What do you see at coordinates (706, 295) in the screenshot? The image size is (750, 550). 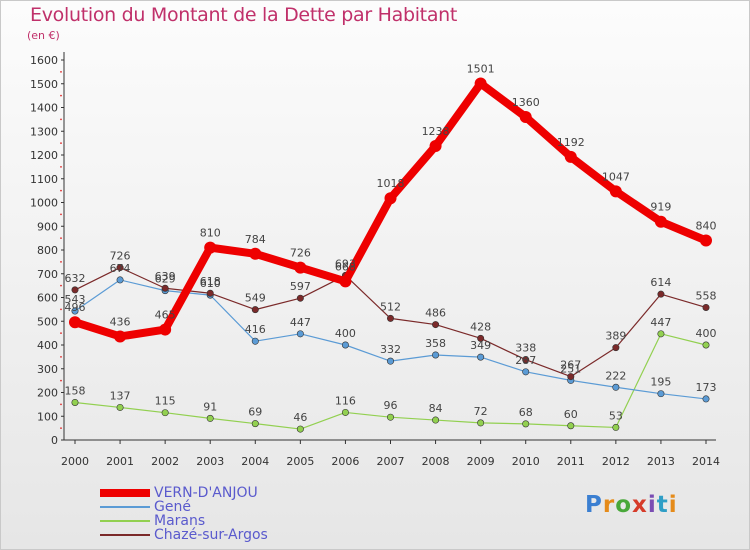 I see `data-label: 558` at bounding box center [706, 295].